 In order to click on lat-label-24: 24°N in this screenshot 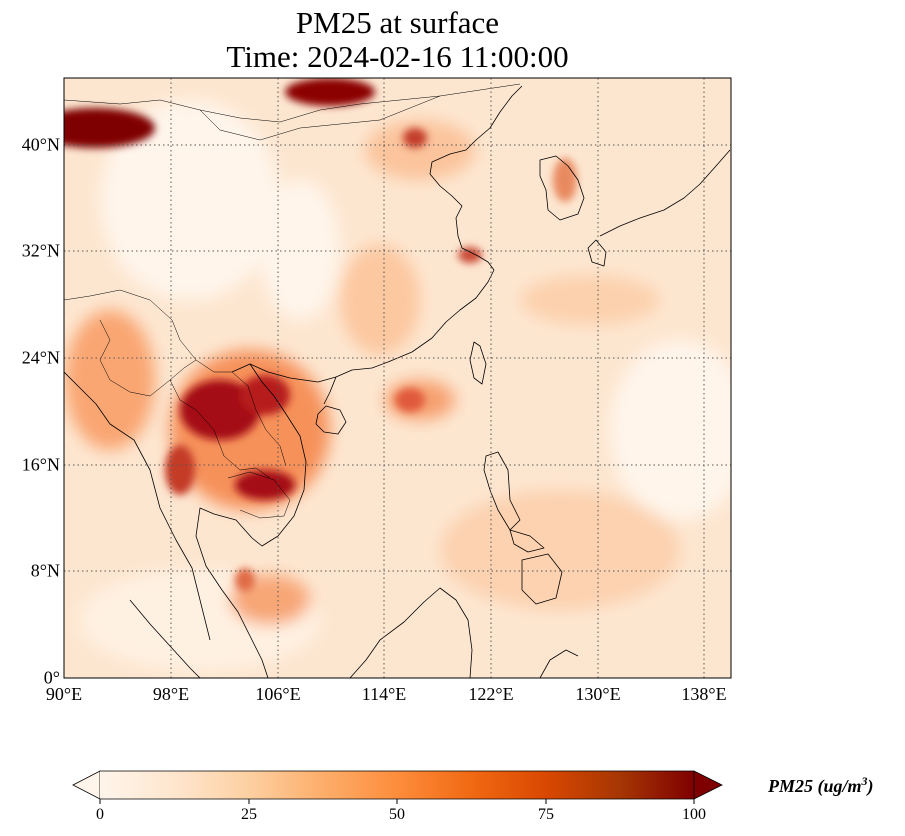, I will do `click(40, 357)`.